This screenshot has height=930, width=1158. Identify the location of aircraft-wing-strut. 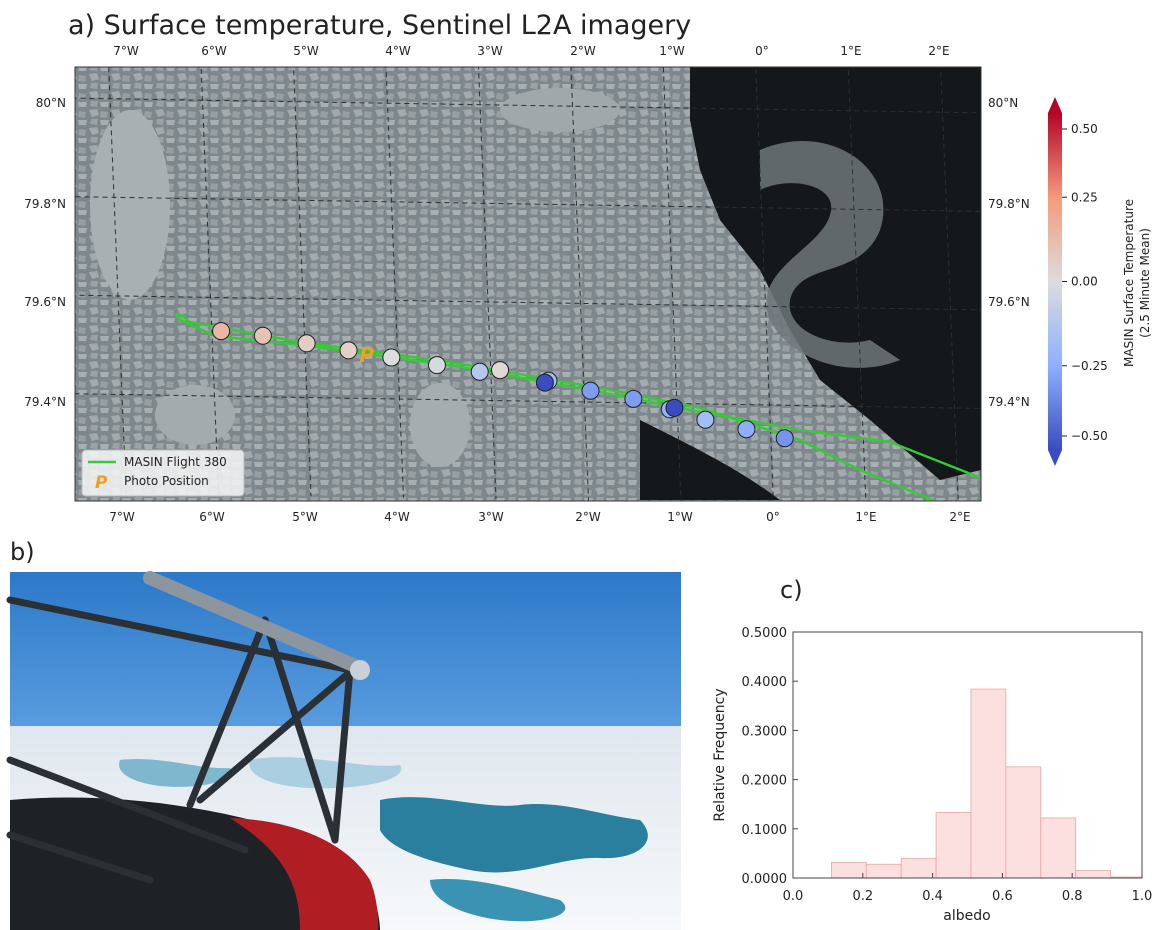
(255, 623).